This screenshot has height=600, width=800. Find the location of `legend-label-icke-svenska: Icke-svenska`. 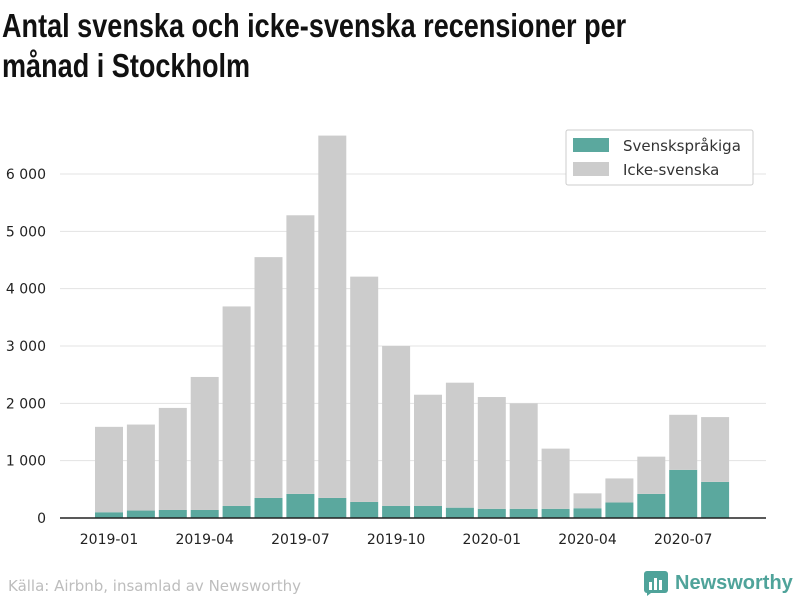

legend-label-icke-svenska: Icke-svenska is located at coordinates (671, 170).